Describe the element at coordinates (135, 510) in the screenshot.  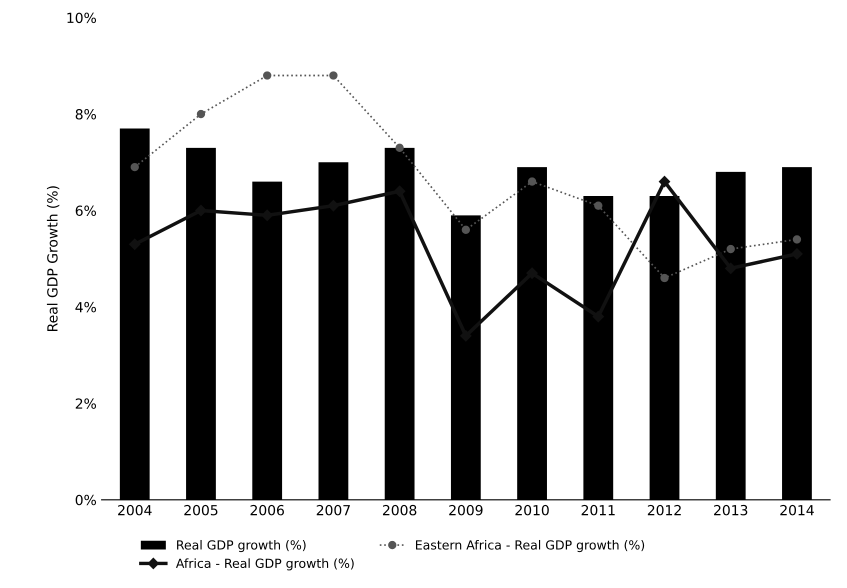
I see `x-tick-label: 2004` at that location.